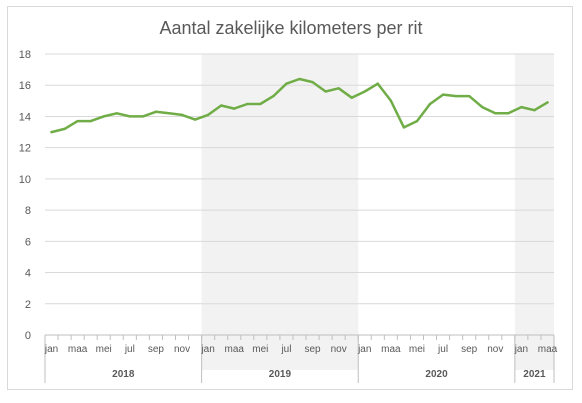 The height and width of the screenshot is (403, 582). I want to click on y-tick-label: 0, so click(28, 336).